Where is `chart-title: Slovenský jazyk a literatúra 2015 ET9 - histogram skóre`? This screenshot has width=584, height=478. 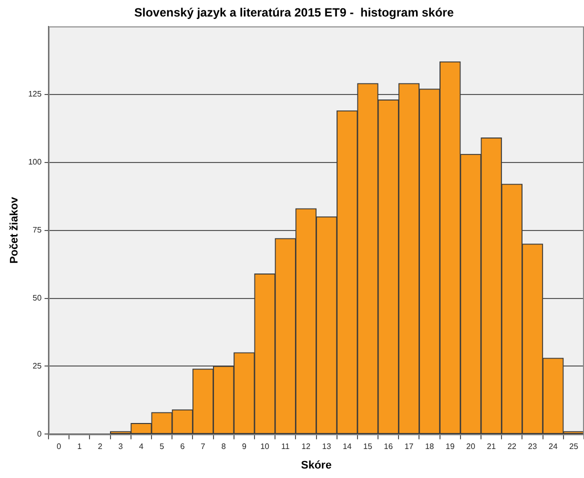 chart-title: Slovenský jazyk a literatúra 2015 ET9 - histogram skóre is located at coordinates (294, 13).